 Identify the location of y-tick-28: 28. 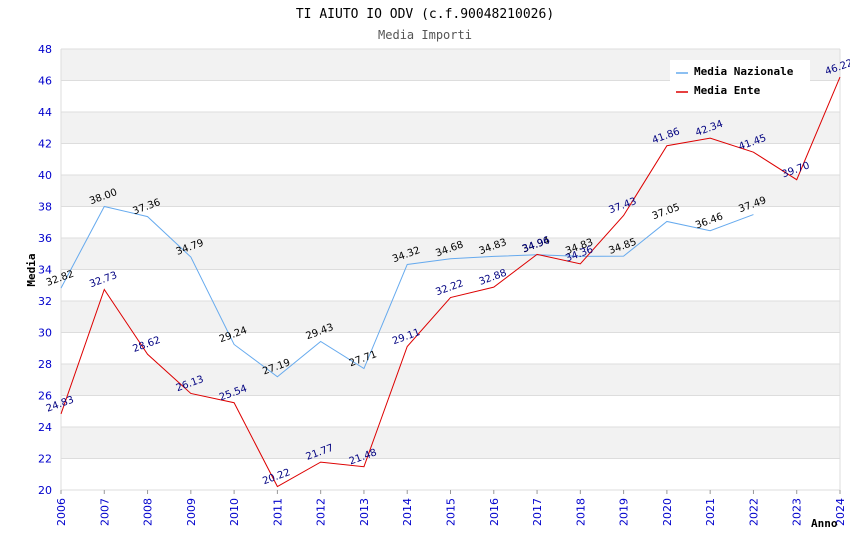
(45, 364).